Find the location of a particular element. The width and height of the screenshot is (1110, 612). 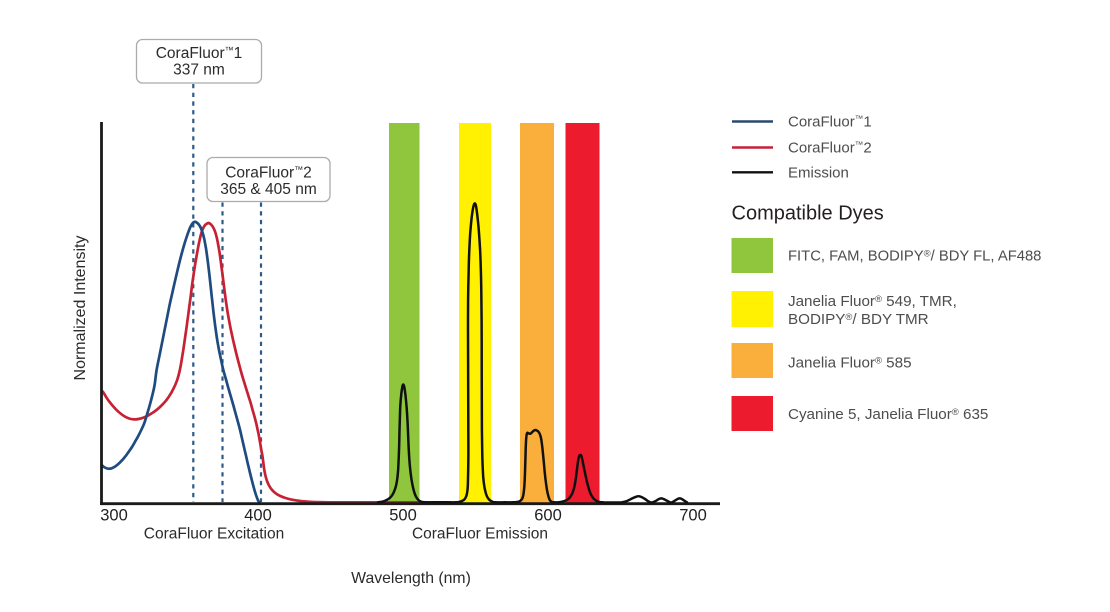

svg-text: Cyanine 5, Janelia Fluor® 635 is located at coordinates (888, 414).